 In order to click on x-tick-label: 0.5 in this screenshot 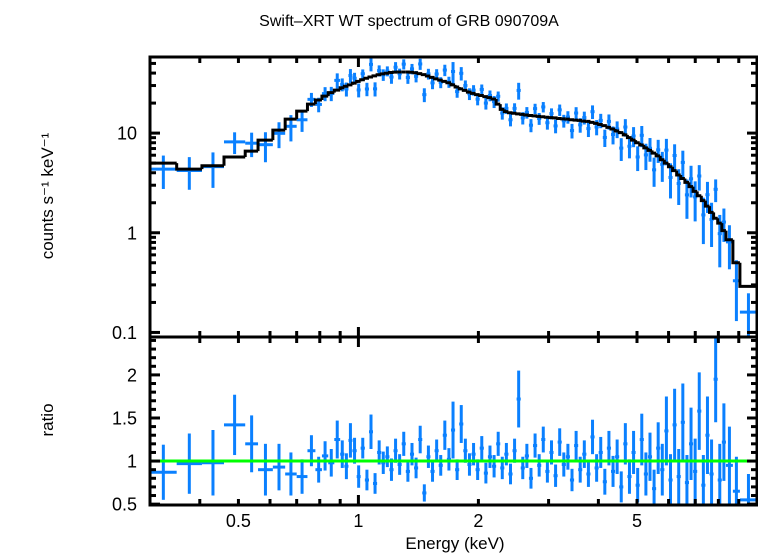, I will do `click(238, 521)`.